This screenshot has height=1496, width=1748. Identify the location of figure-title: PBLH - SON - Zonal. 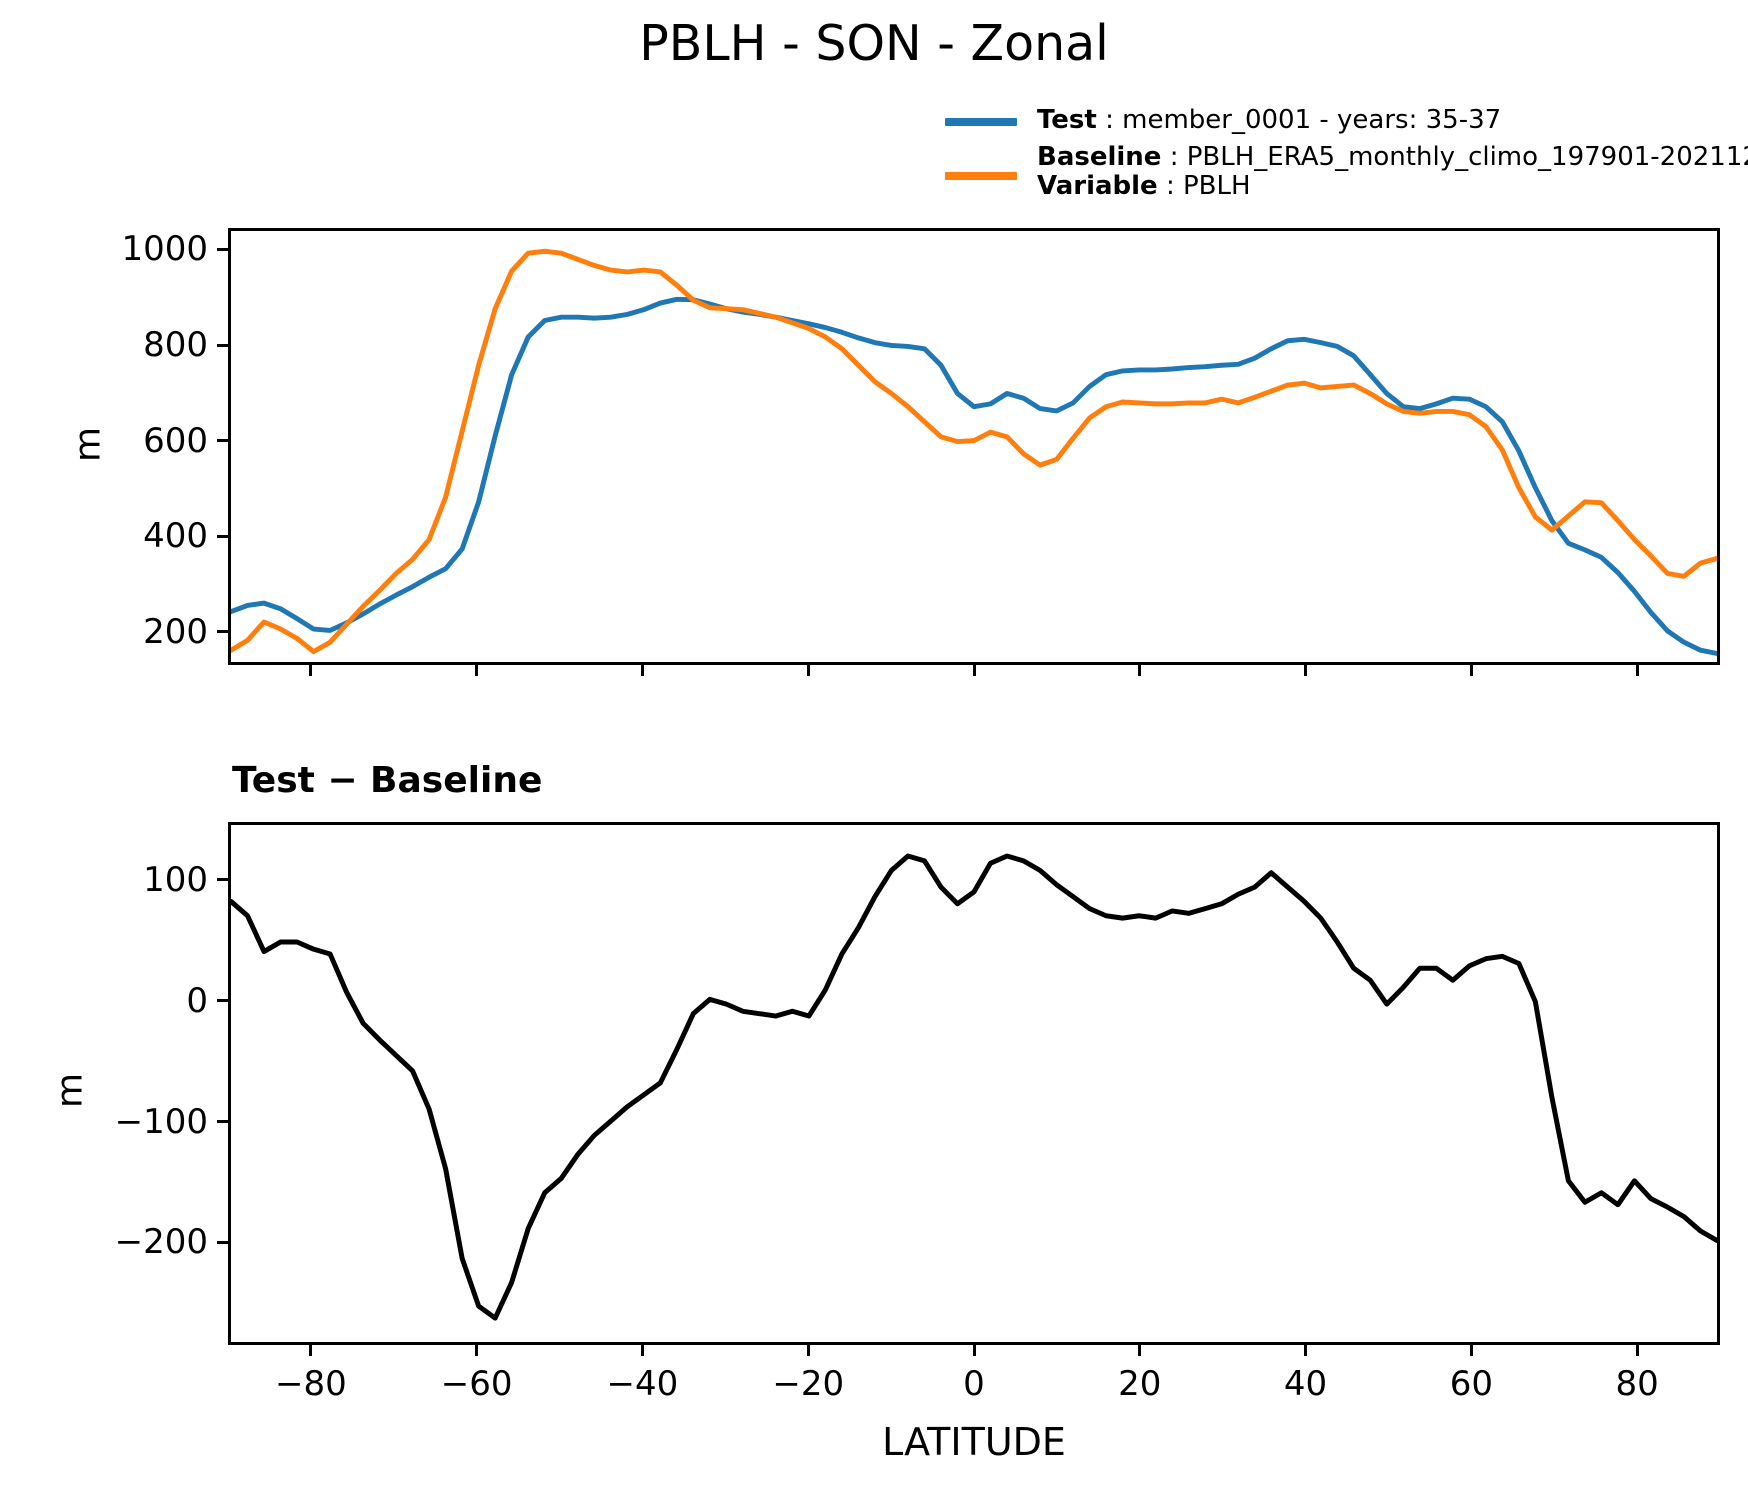
(874, 43).